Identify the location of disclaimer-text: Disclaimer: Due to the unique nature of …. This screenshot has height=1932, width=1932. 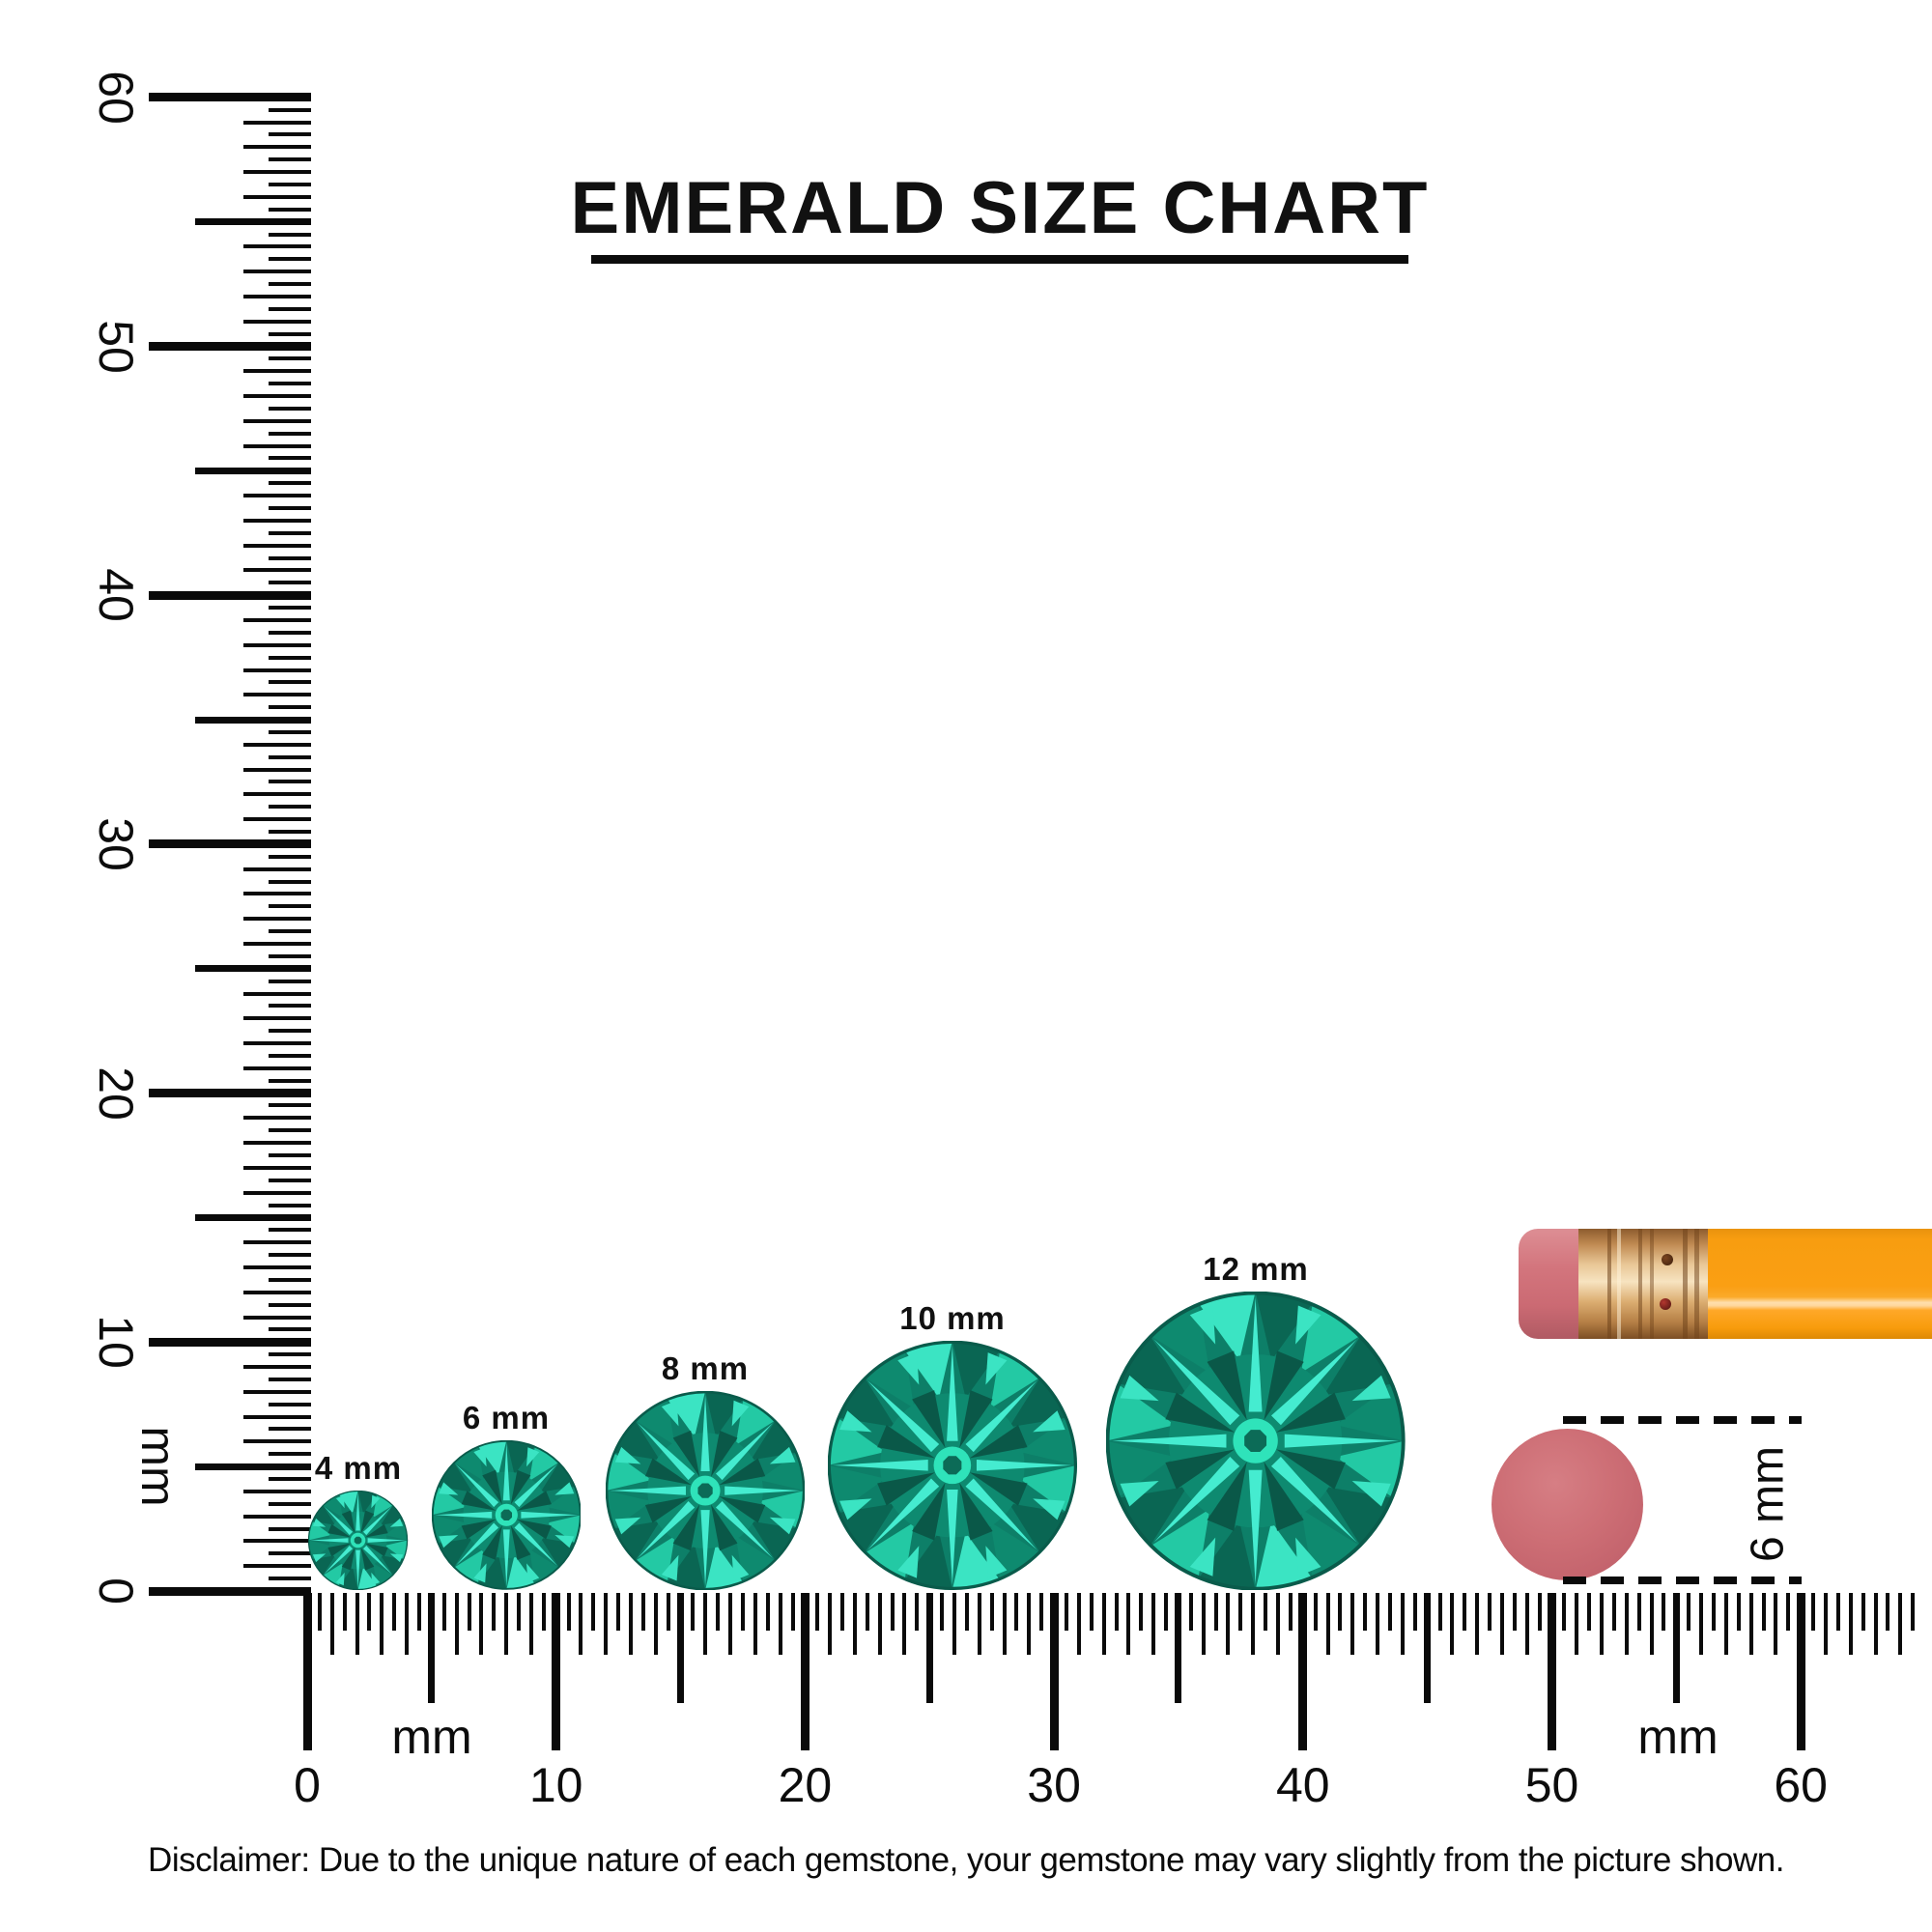
(966, 1860).